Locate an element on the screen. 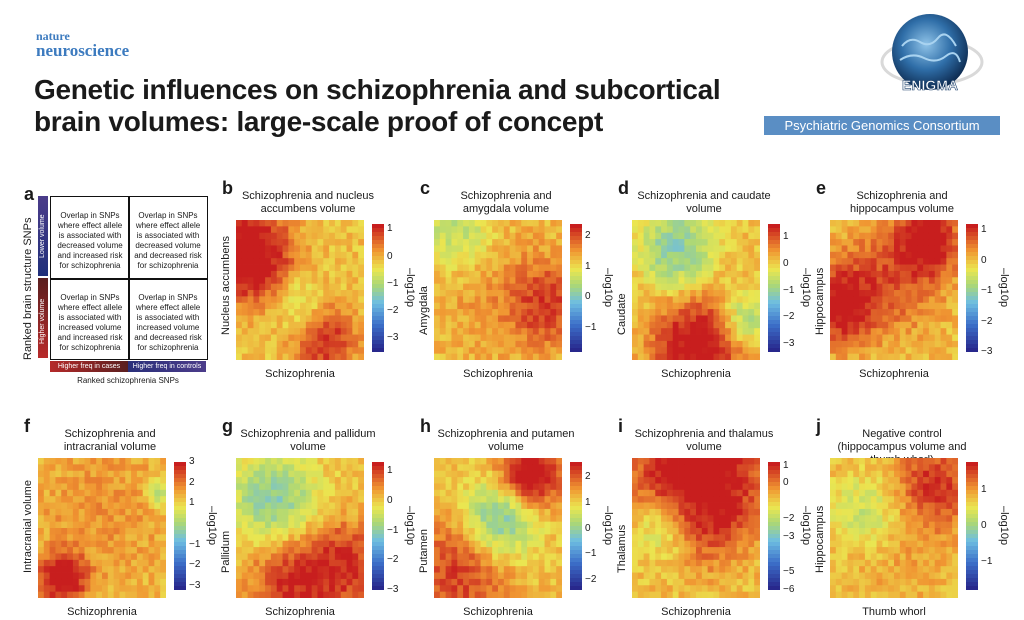  panel-letter-j: j is located at coordinates (819, 426).